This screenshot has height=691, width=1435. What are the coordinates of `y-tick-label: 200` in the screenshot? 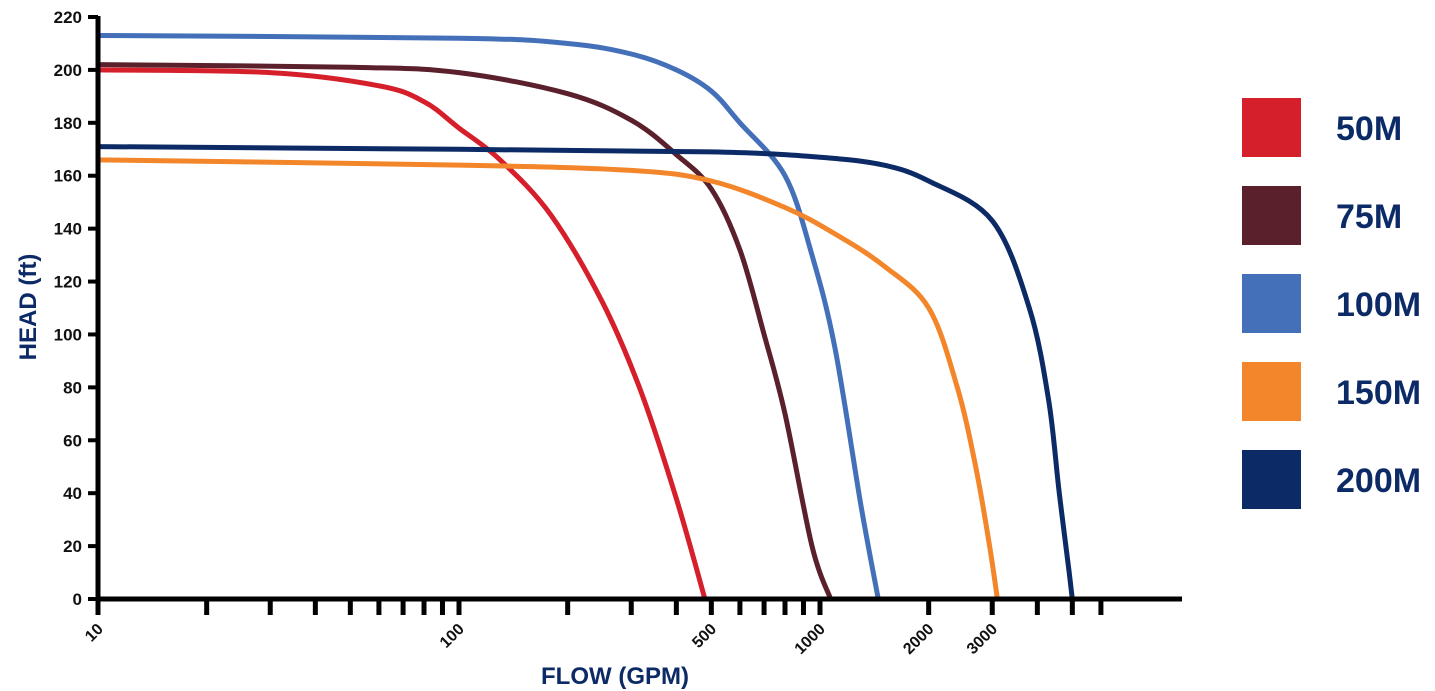 It's located at (68, 70).